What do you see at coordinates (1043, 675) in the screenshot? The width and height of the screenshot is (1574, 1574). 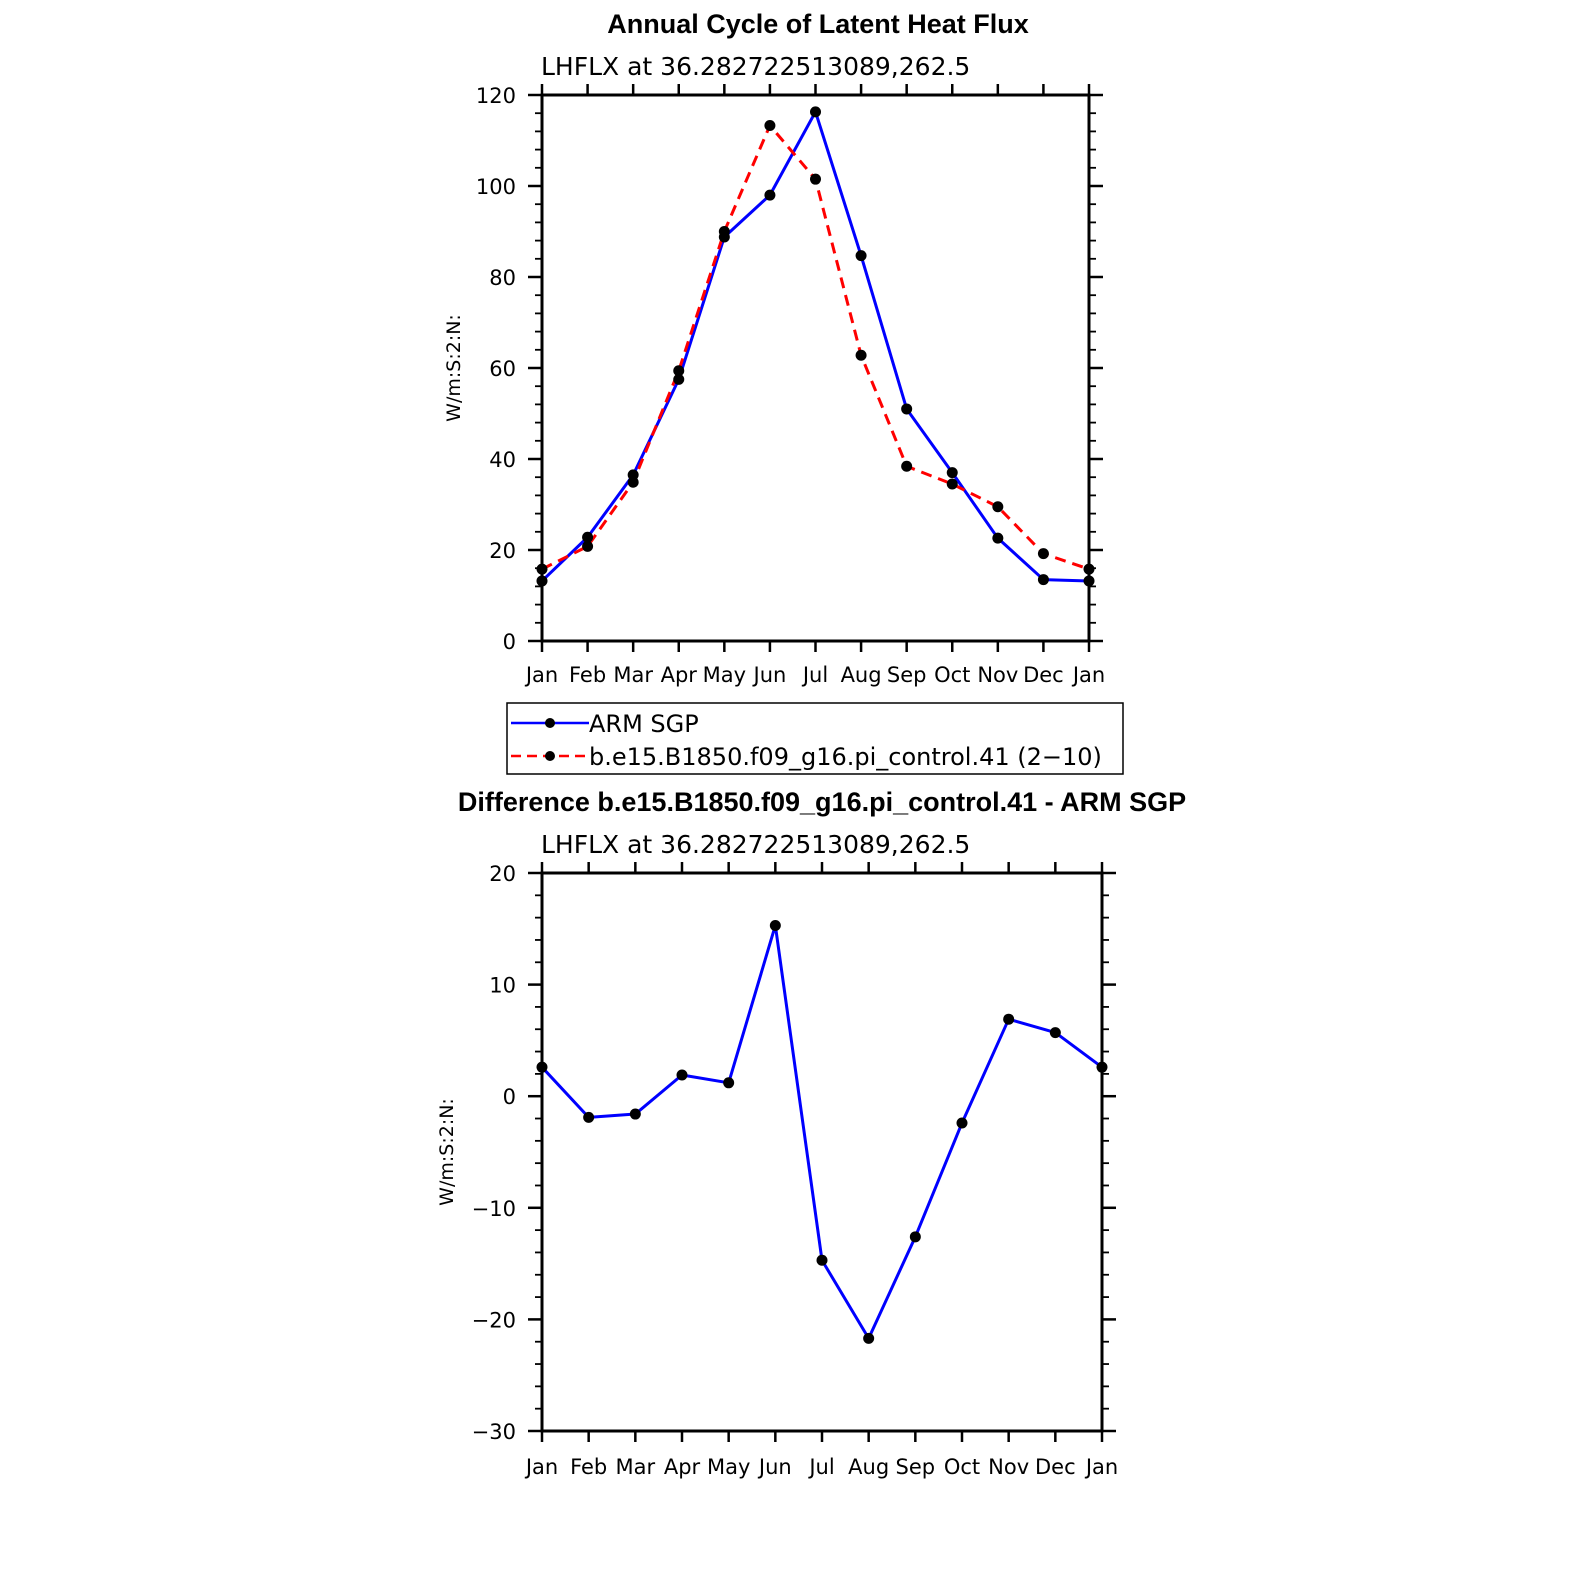 I see `chart1-xtick-label: Dec` at bounding box center [1043, 675].